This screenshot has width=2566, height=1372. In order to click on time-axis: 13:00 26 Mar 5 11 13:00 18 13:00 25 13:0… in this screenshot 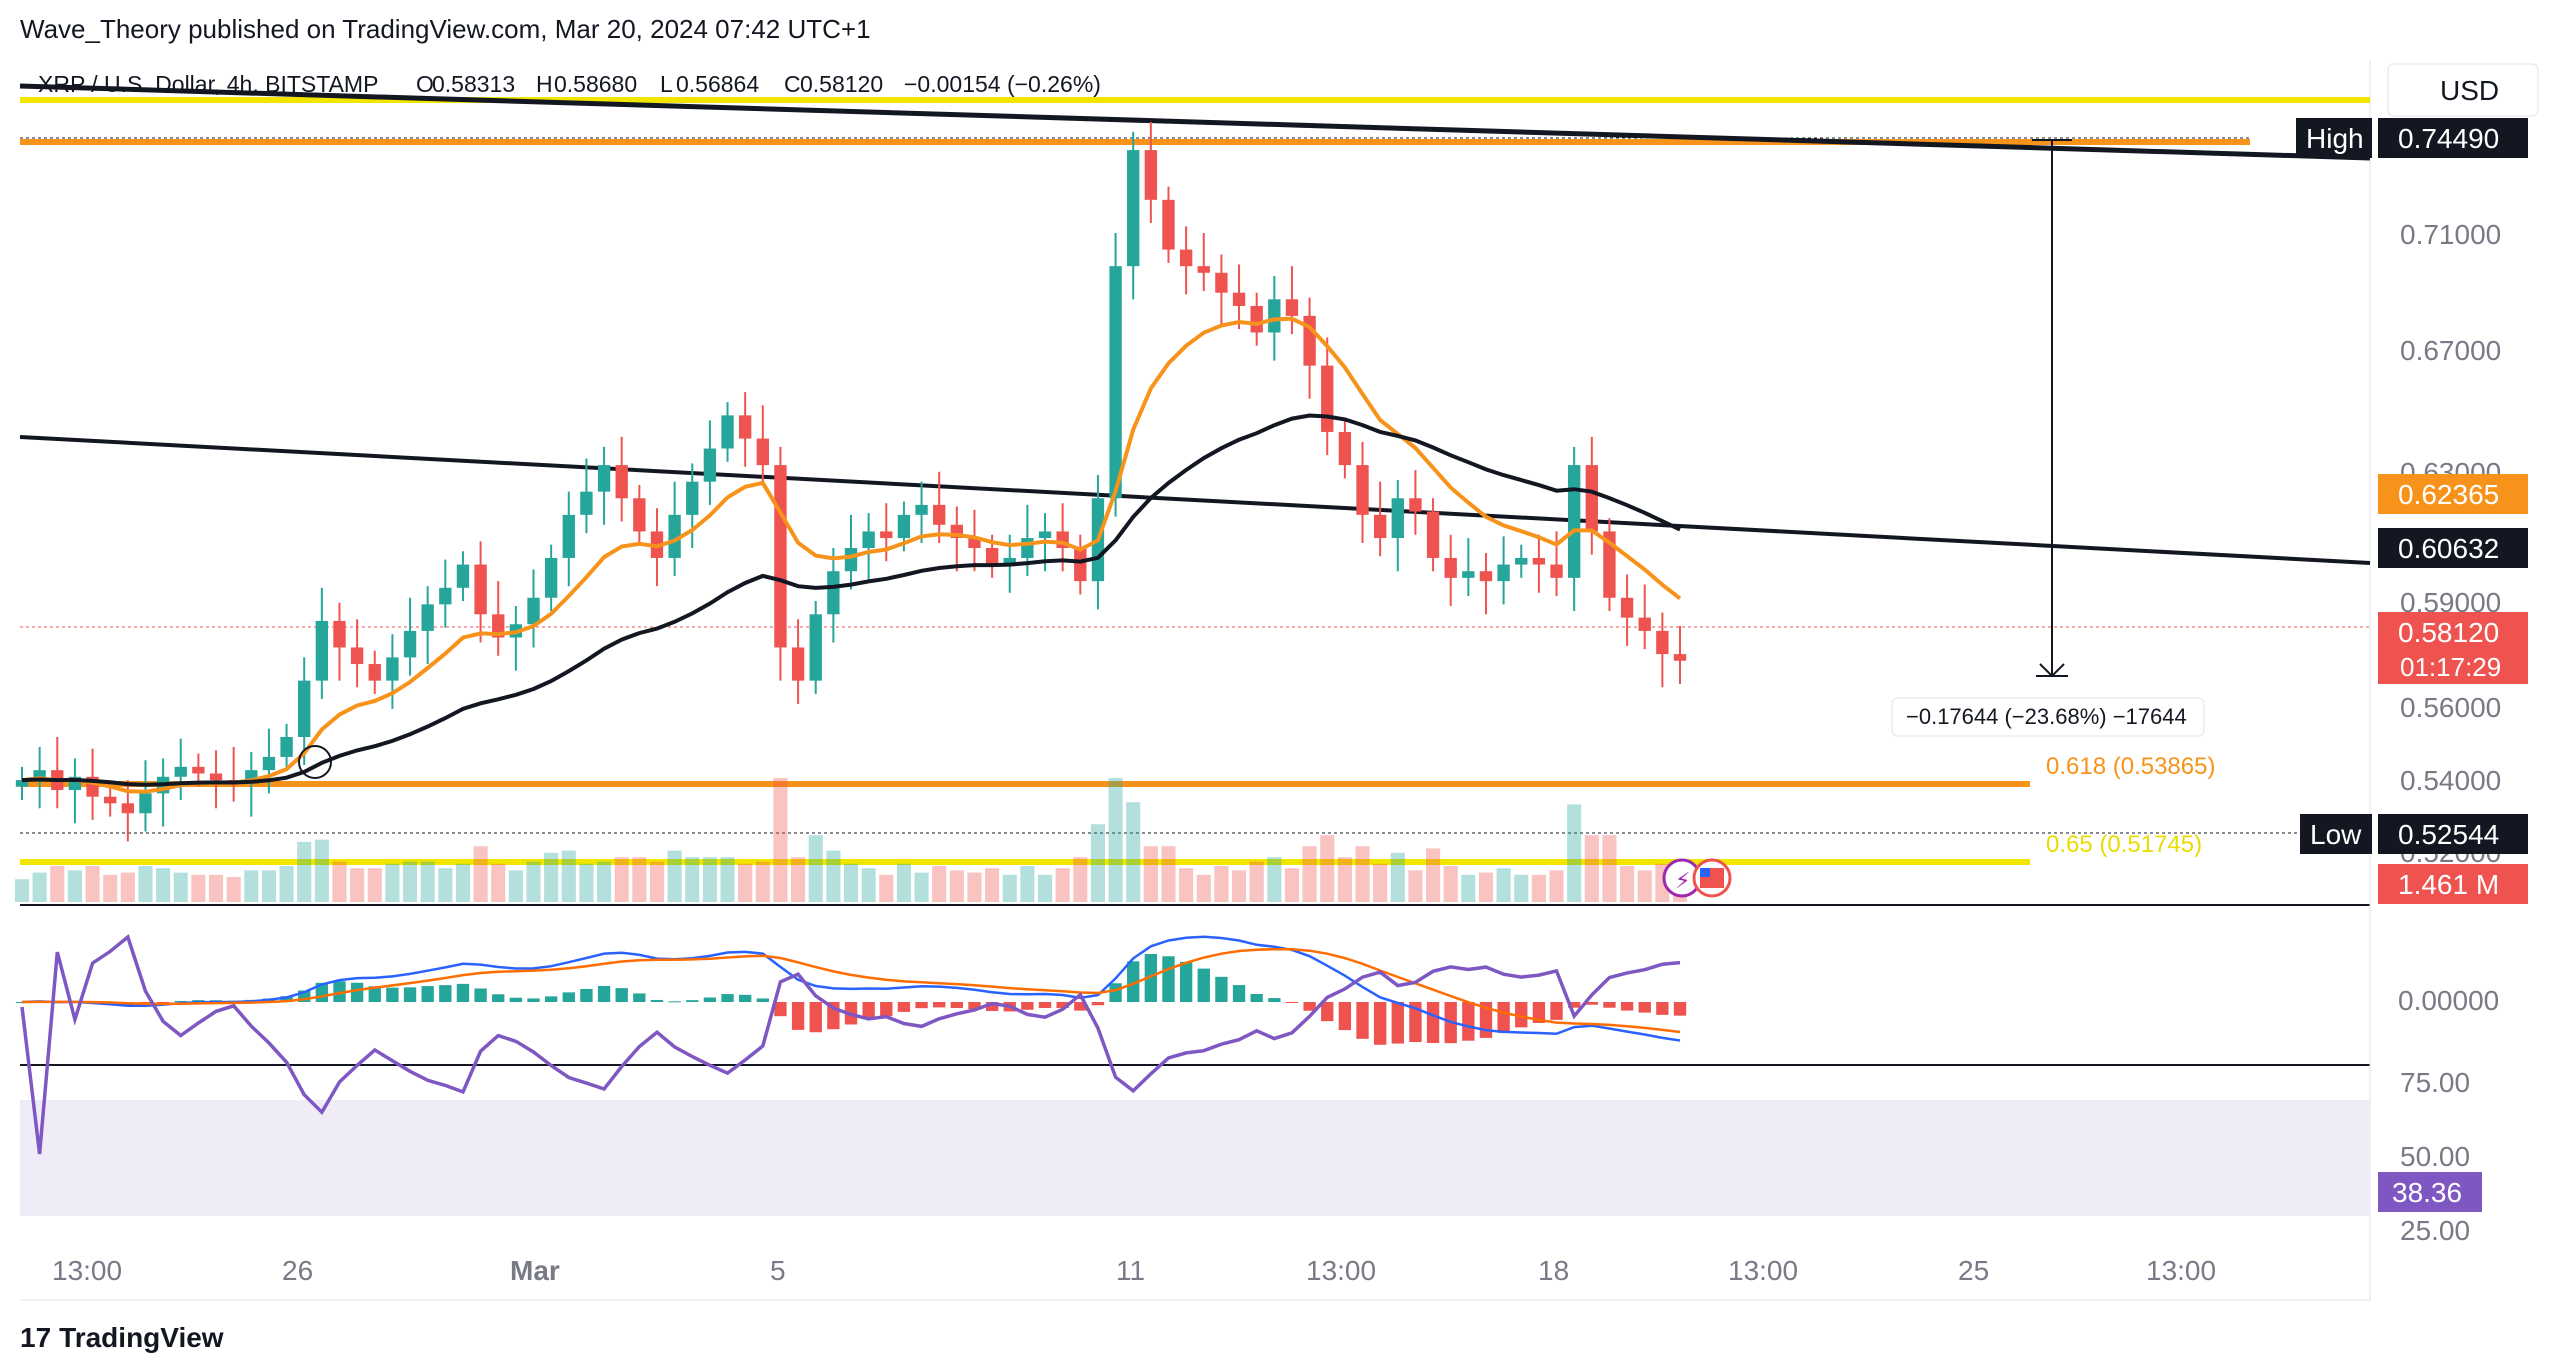, I will do `click(1134, 1270)`.